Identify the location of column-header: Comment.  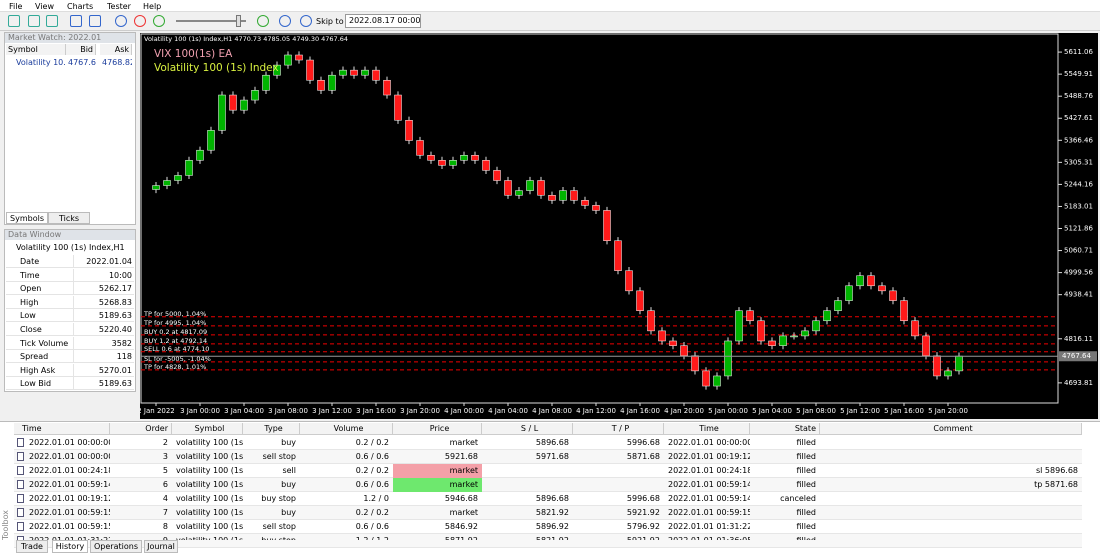
(951, 429).